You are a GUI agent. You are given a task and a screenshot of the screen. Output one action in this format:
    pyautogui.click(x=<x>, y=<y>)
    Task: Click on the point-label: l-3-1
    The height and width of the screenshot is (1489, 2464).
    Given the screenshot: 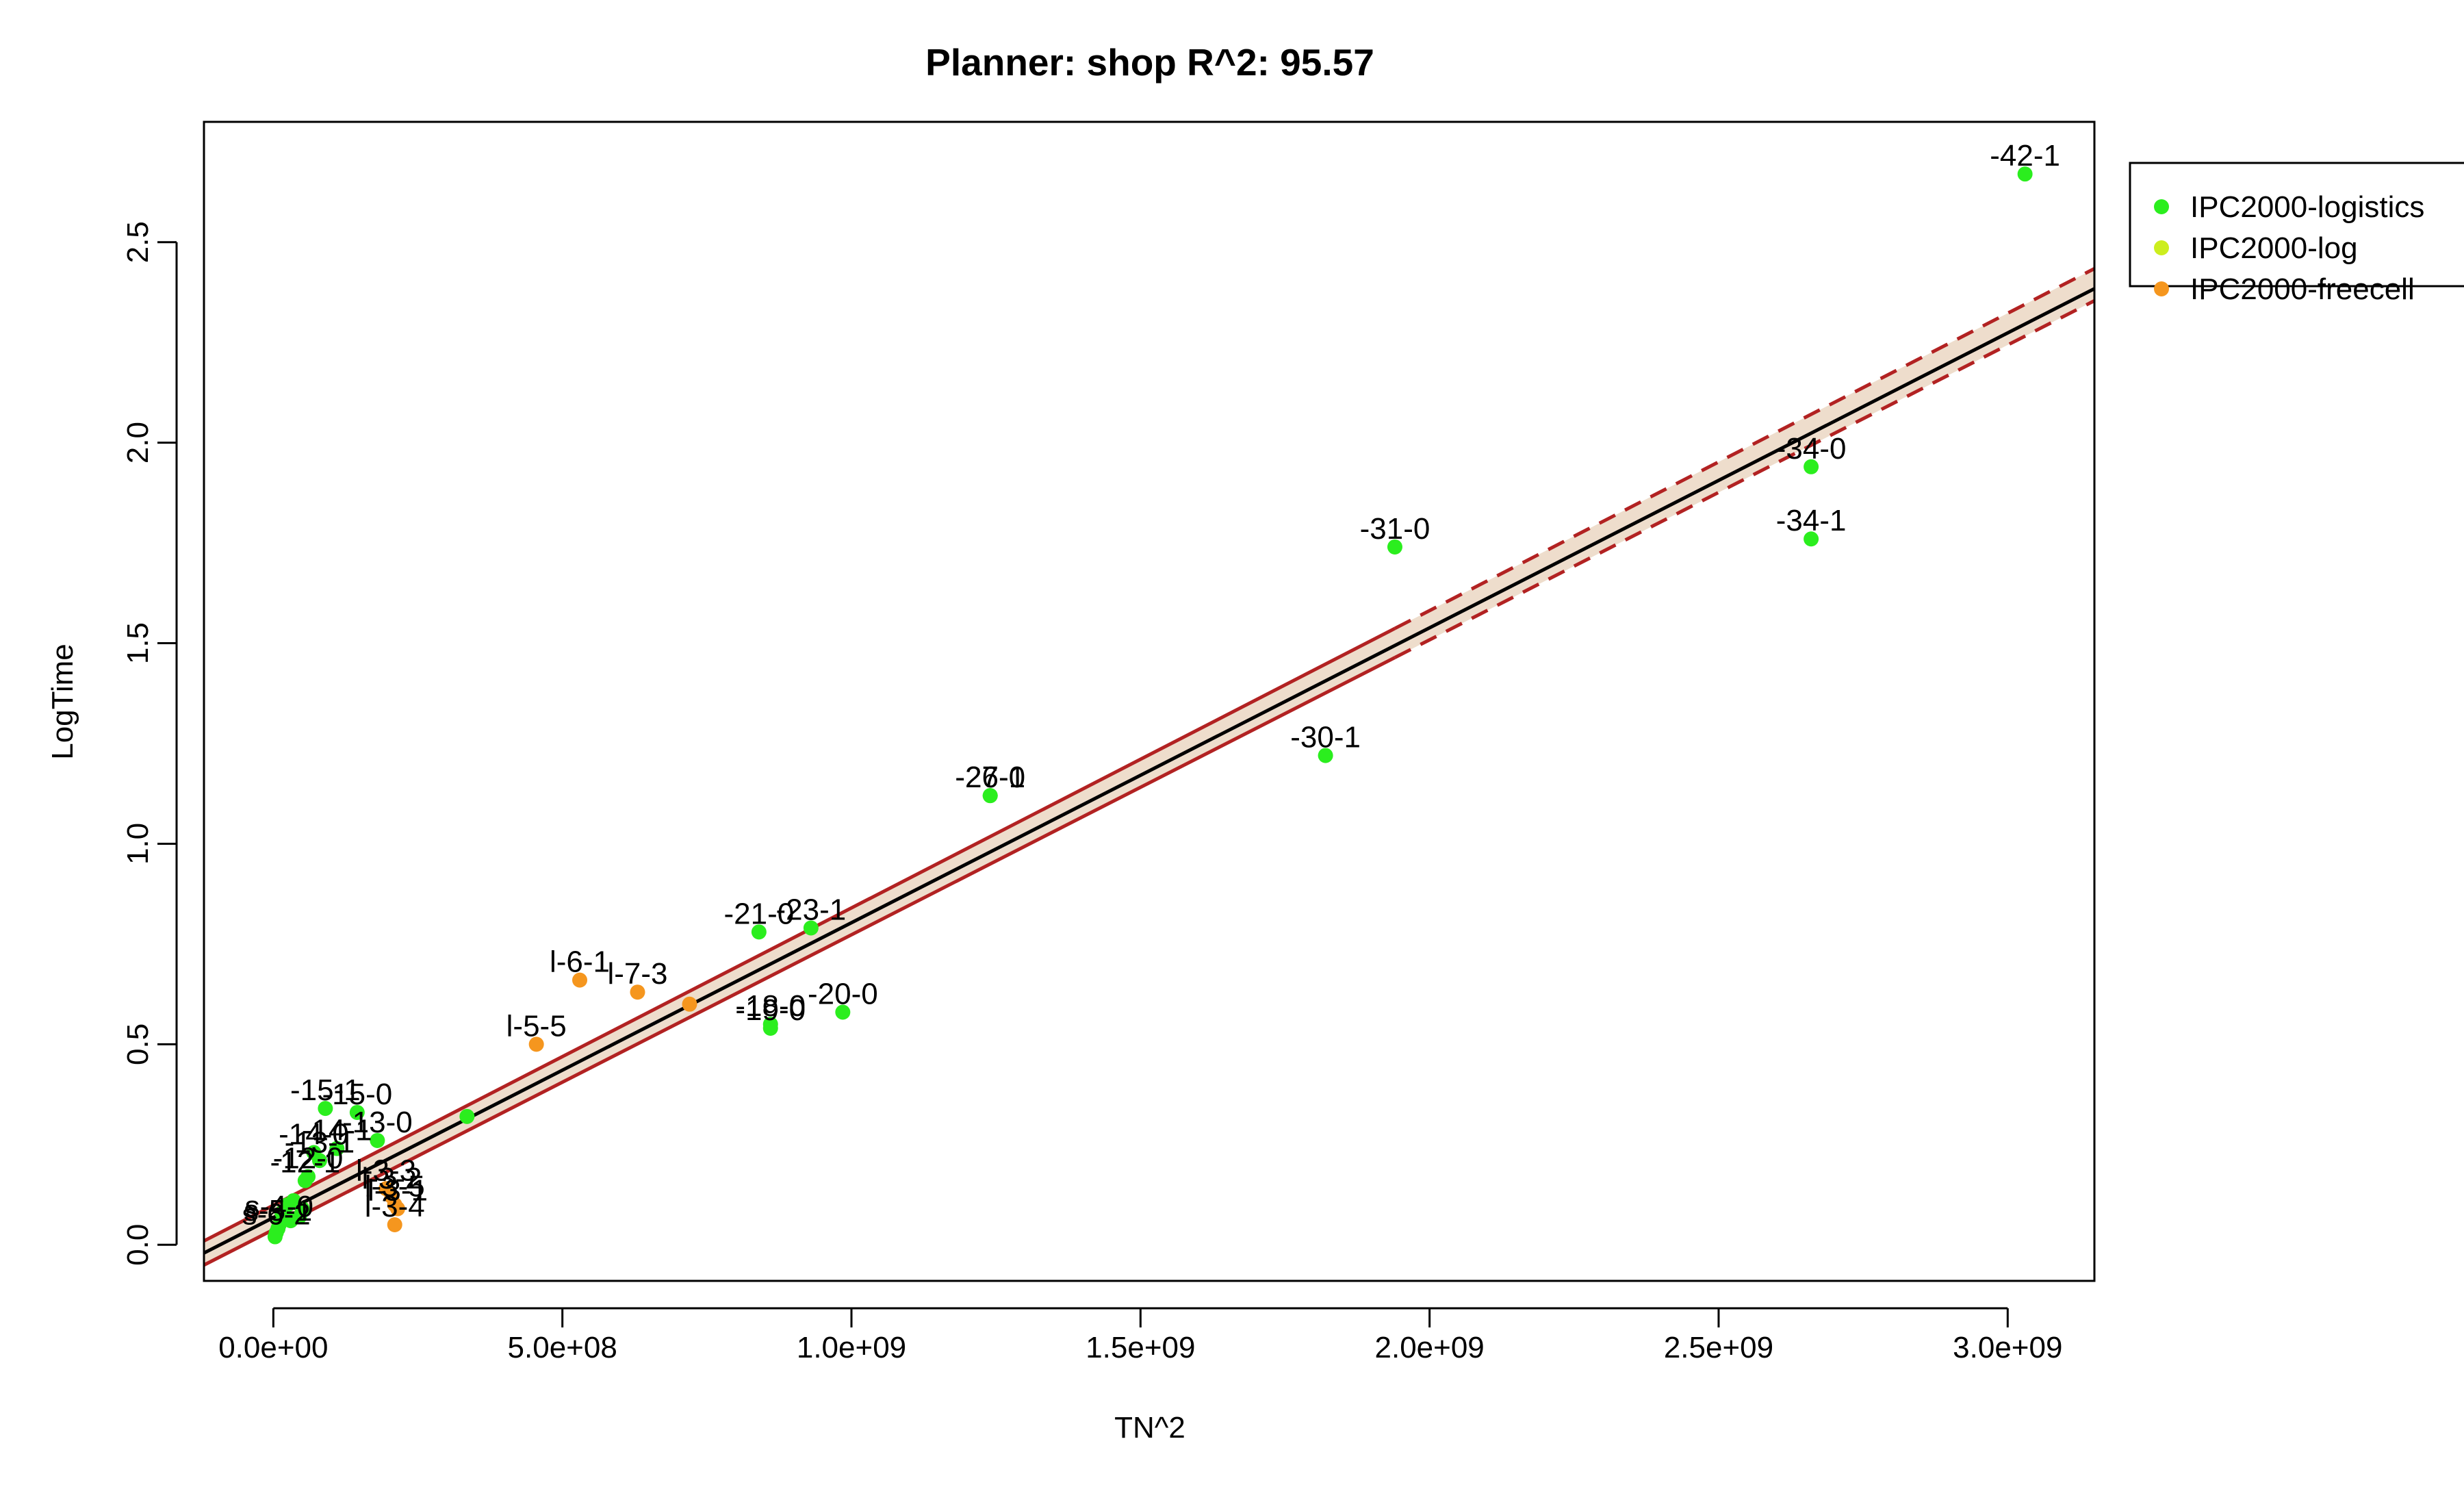 What is the action you would take?
    pyautogui.click(x=398, y=1191)
    